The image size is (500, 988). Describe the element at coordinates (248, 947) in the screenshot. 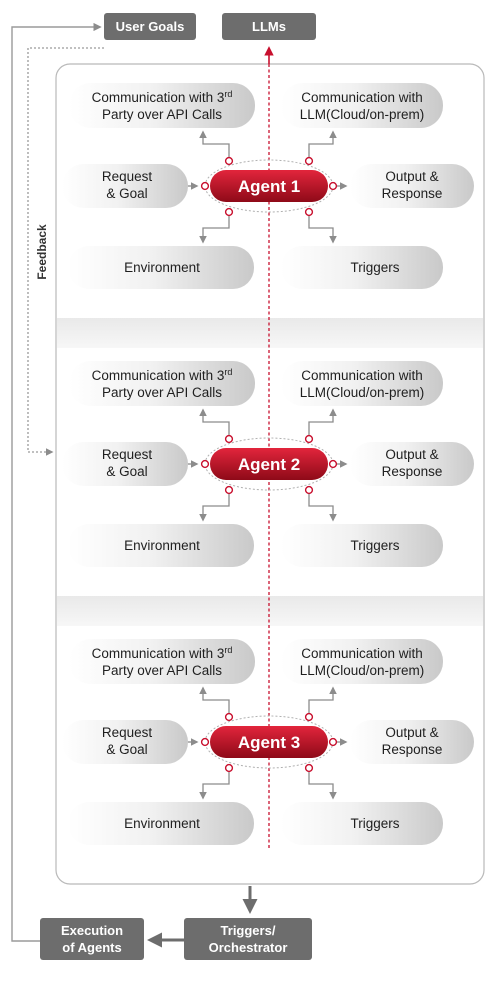

I see `orchestrator-line2: Orchestrator` at that location.